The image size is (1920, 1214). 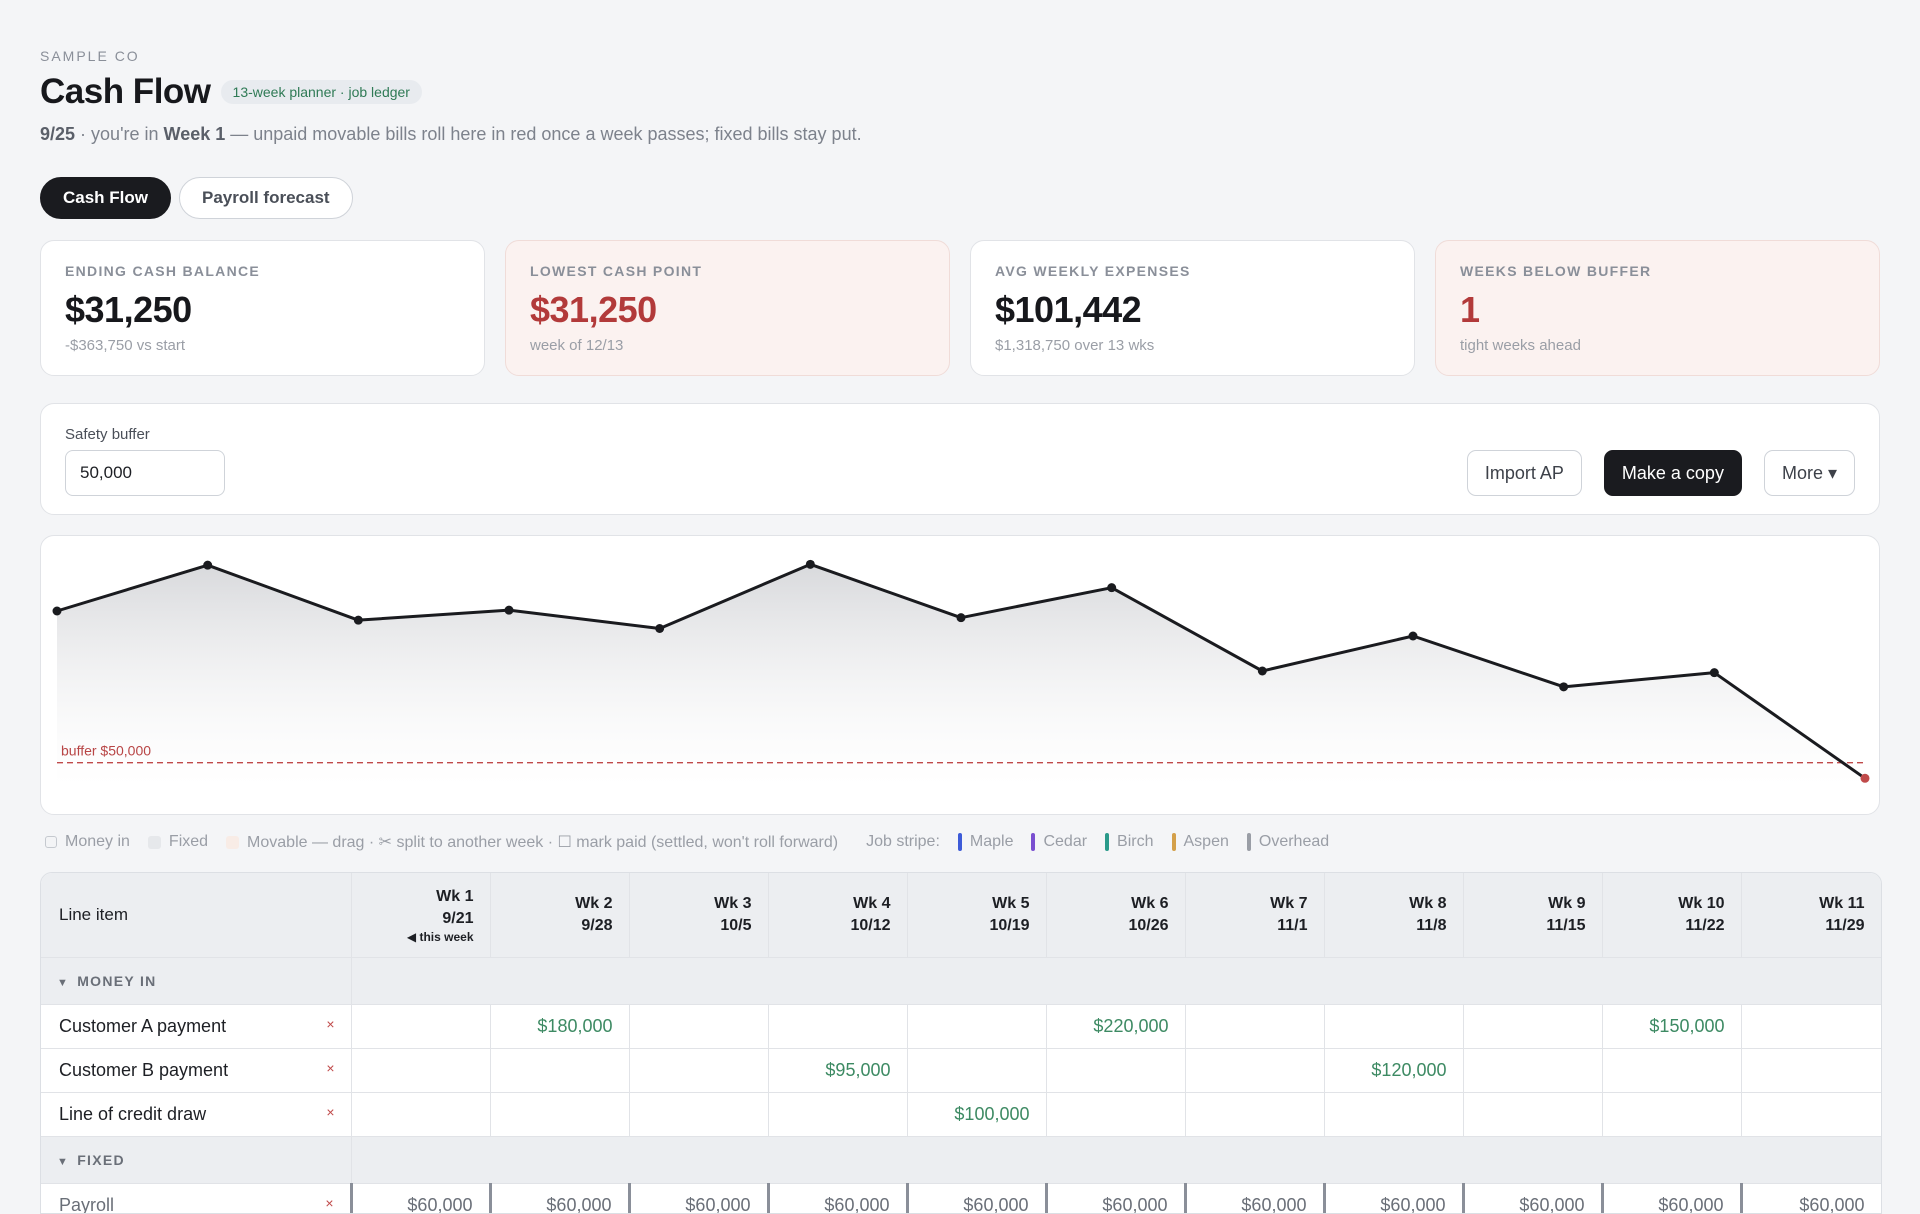 I want to click on action-buttons: Import AP Make a copy More ▾, so click(x=1661, y=473).